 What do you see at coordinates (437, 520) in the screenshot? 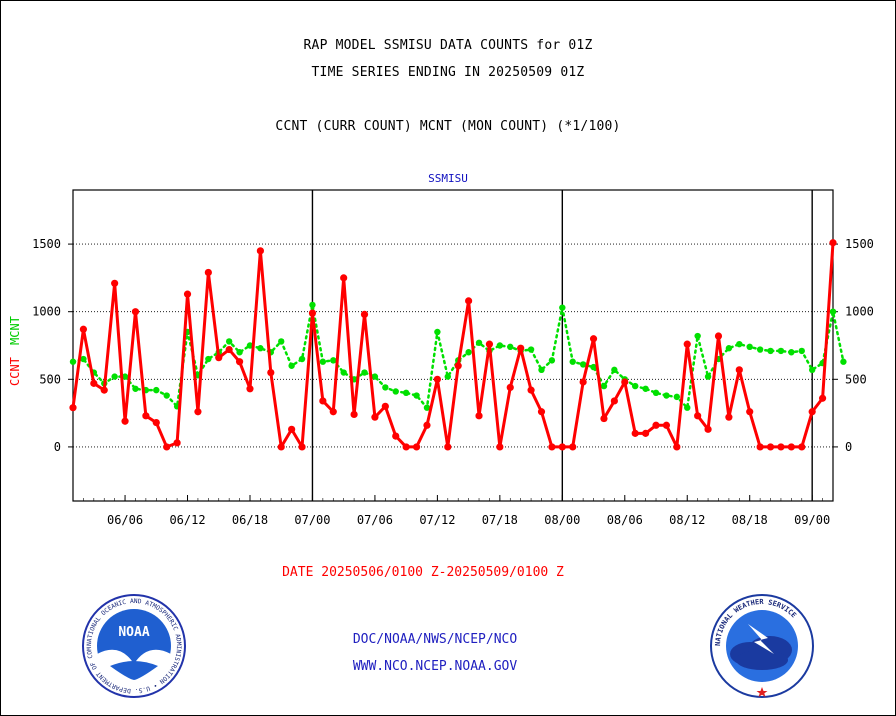
I see `x-tick-label: 07/12` at bounding box center [437, 520].